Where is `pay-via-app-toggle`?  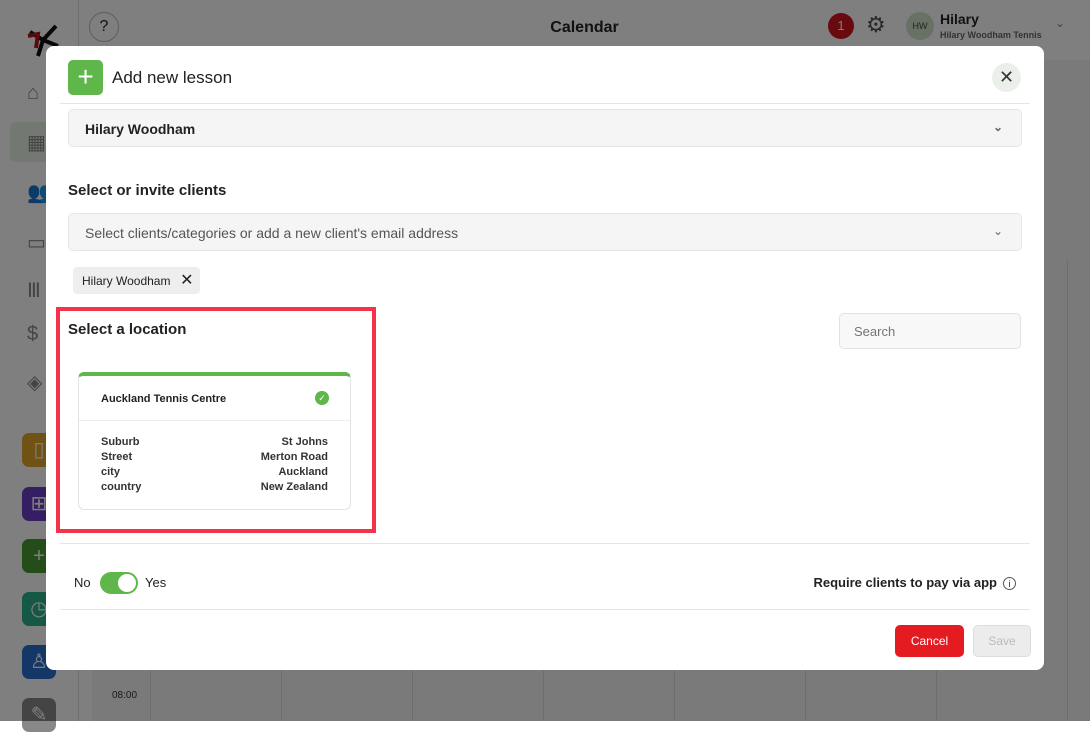 pay-via-app-toggle is located at coordinates (119, 583).